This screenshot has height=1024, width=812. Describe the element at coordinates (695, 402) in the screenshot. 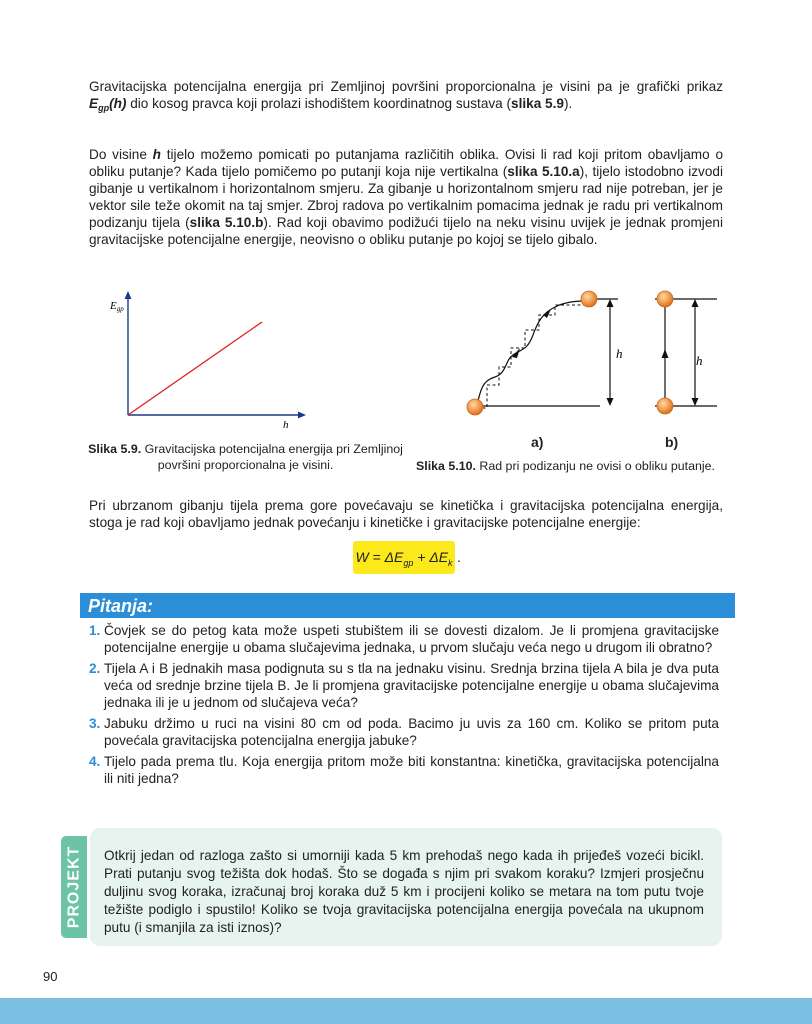

I see `height-arrow-b-bottom` at that location.